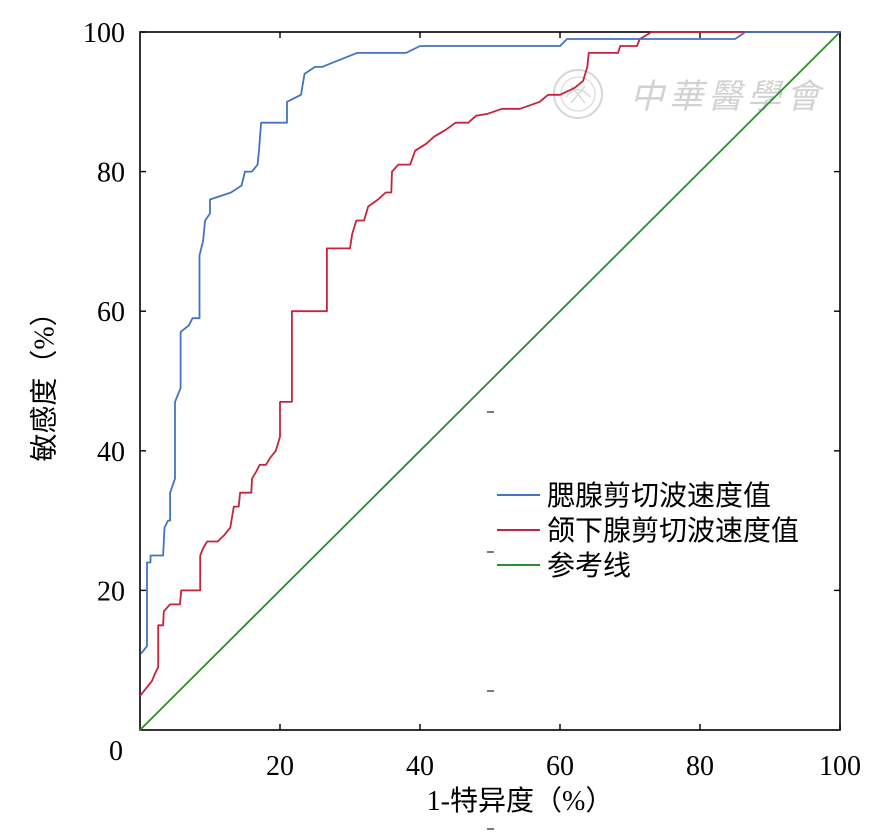 This screenshot has width=895, height=833. What do you see at coordinates (490, 620) in the screenshot?
I see `stray-marks` at bounding box center [490, 620].